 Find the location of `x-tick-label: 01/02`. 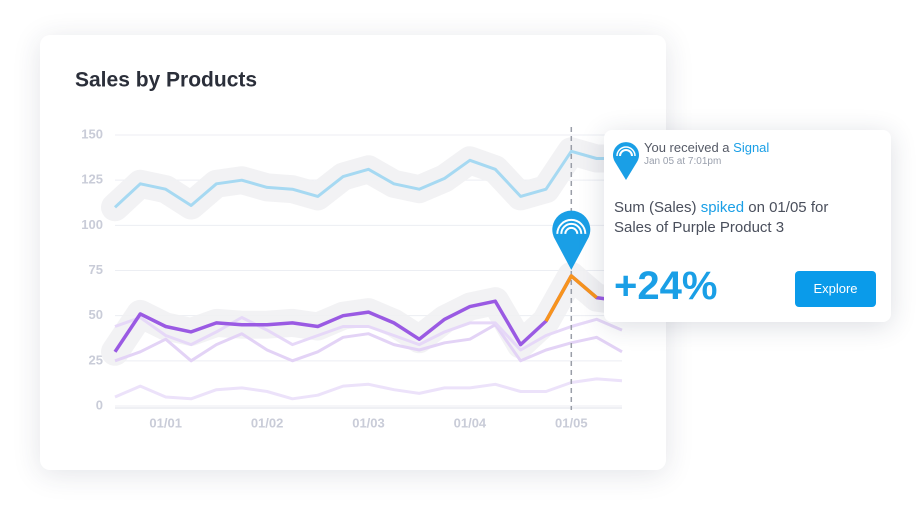

x-tick-label: 01/02 is located at coordinates (267, 422).